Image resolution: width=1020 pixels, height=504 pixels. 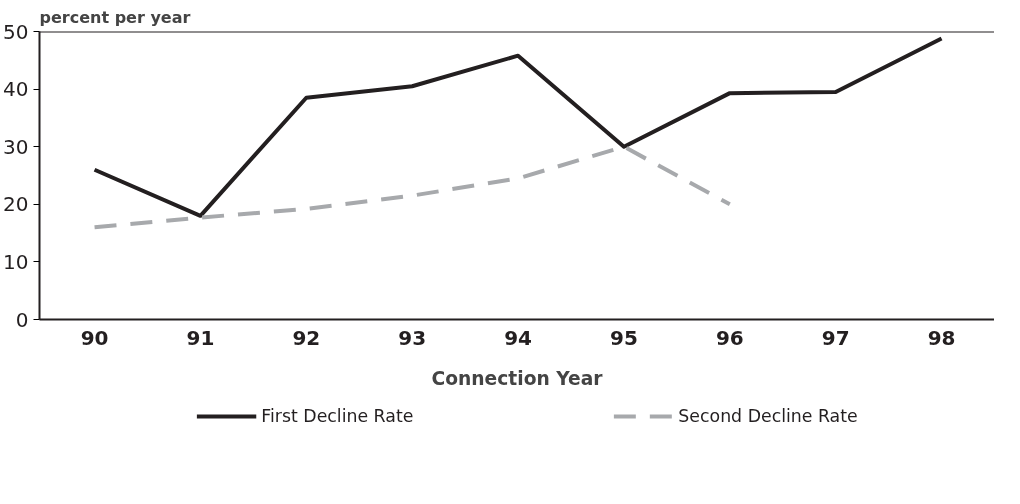 I want to click on x-tick-label: 91, so click(x=200, y=337).